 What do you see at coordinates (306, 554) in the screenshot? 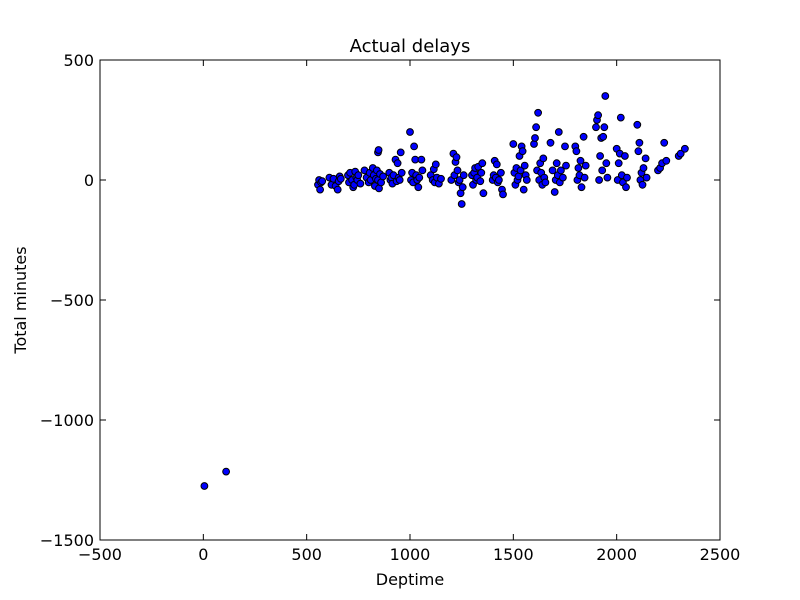
I see `x-tick-label: 500` at bounding box center [306, 554].